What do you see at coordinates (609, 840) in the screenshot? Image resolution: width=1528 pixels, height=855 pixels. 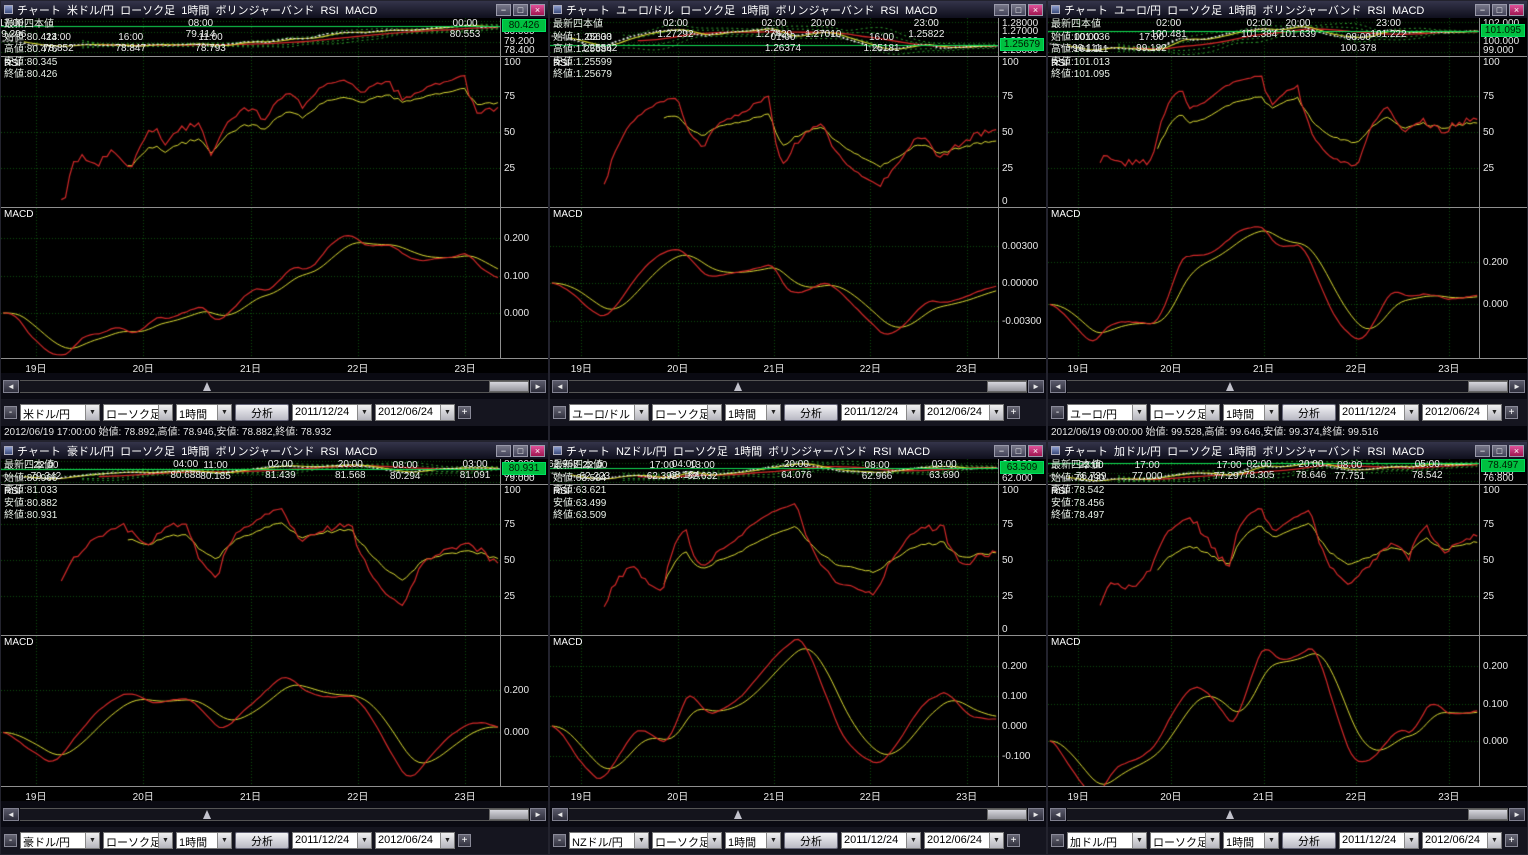 I see `pair-select: NZドル/円 ▼` at bounding box center [609, 840].